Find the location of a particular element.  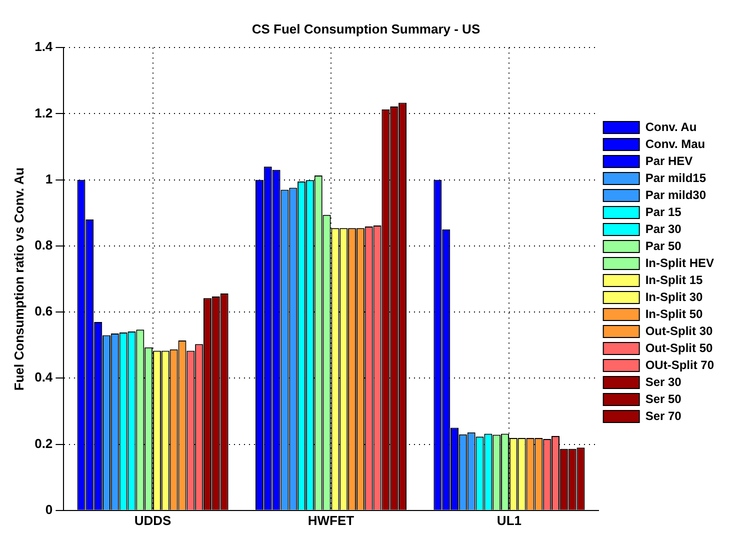

y-tick-label: 1 is located at coordinates (49, 178).